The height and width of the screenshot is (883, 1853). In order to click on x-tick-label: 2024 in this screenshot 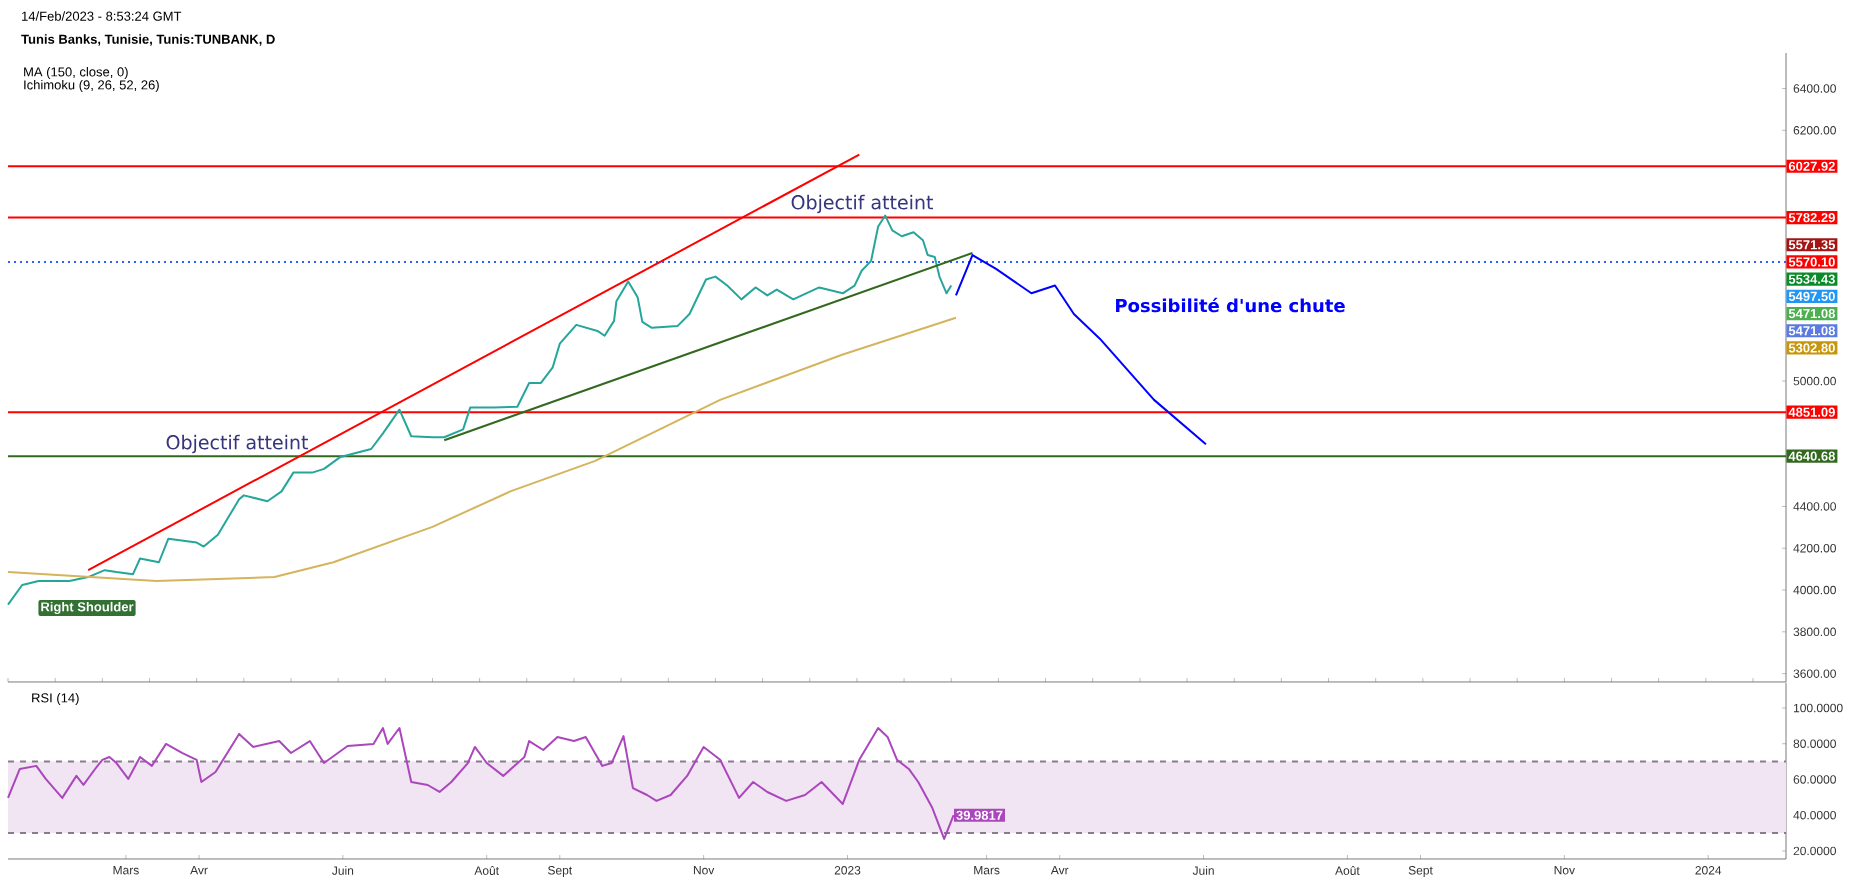, I will do `click(1708, 870)`.